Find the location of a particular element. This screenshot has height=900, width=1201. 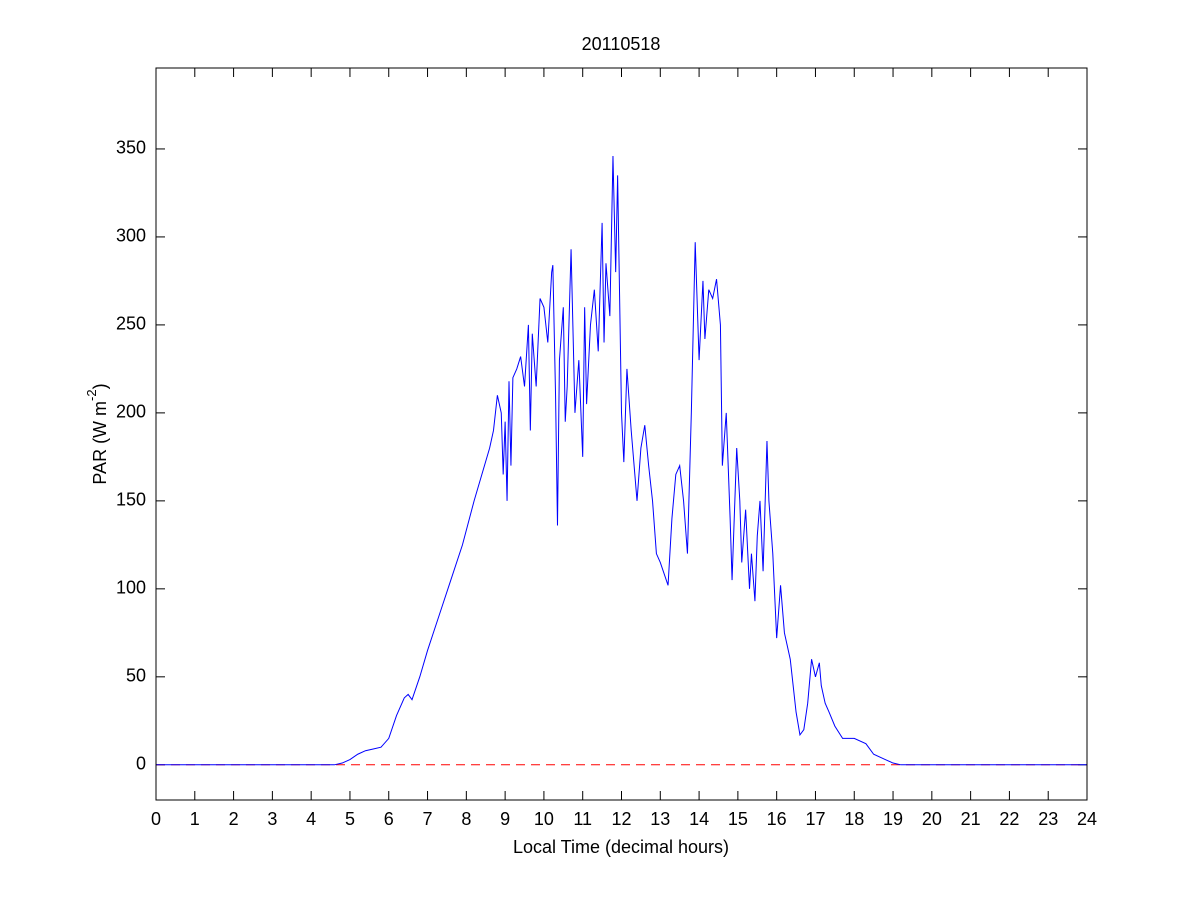

x-tick-label: 19 is located at coordinates (893, 819).